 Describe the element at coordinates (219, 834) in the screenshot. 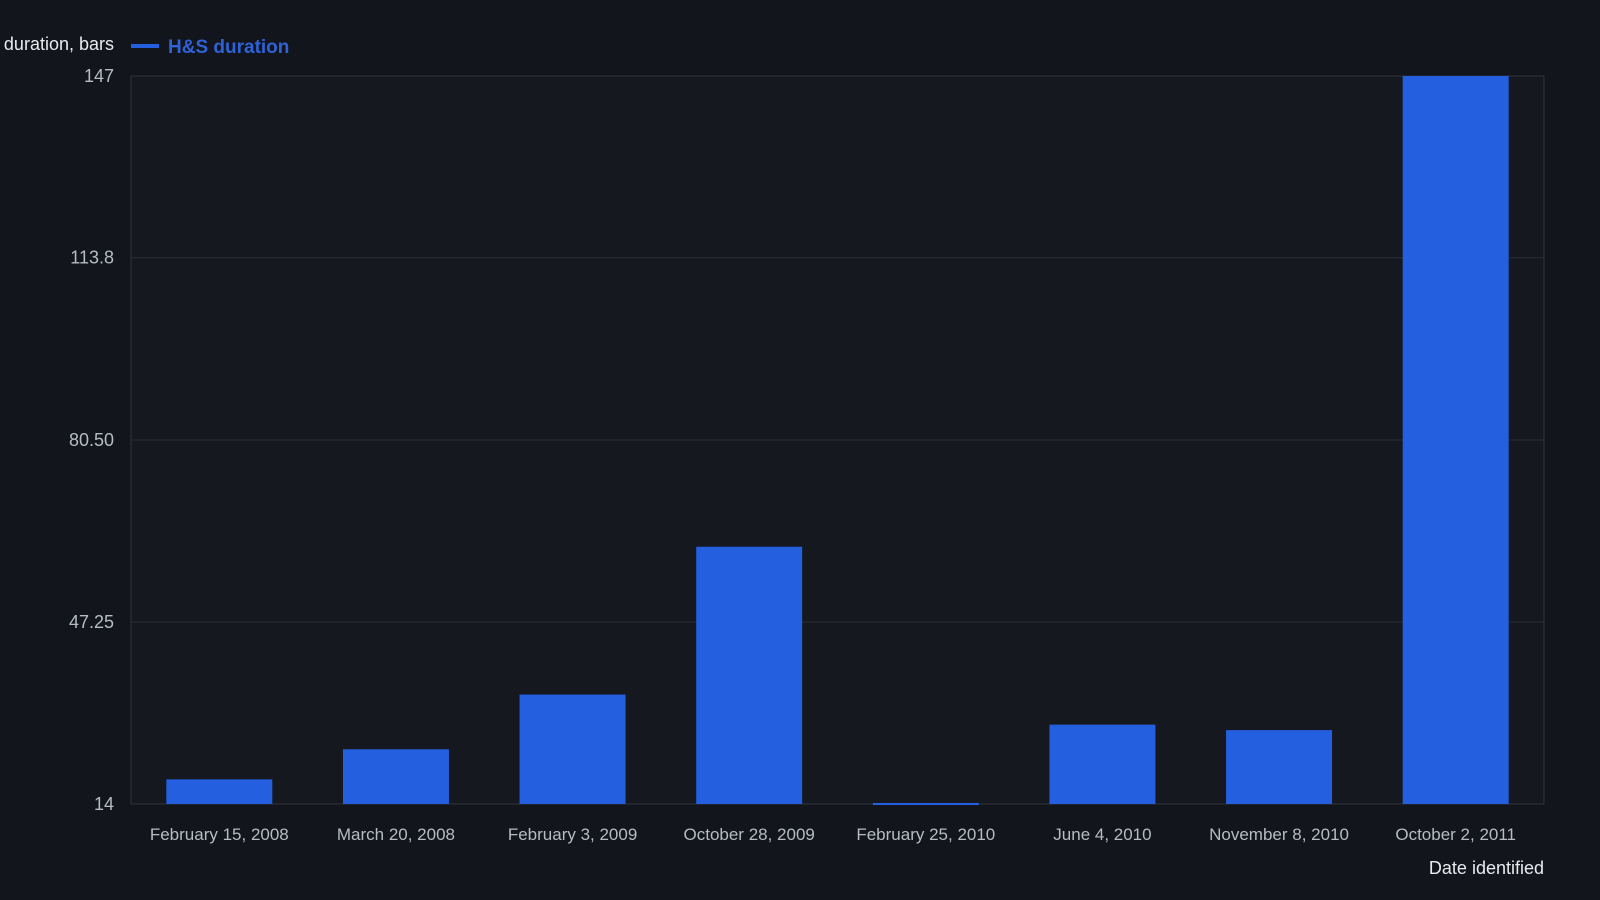

I see `x-tick-label: February 15, 2008` at that location.